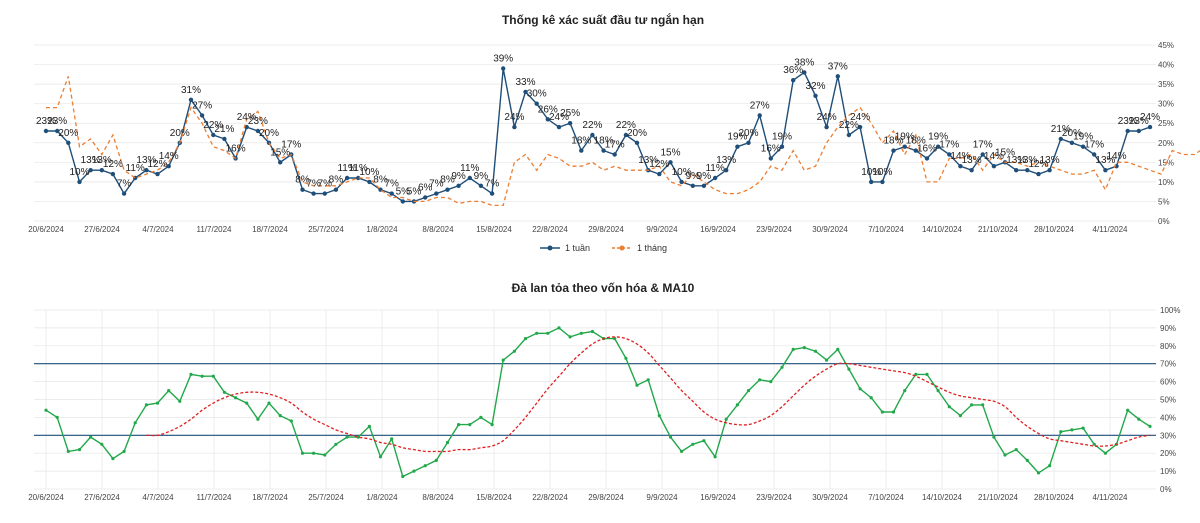  Describe the element at coordinates (447, 180) in the screenshot. I see `data-label: 8%` at that location.